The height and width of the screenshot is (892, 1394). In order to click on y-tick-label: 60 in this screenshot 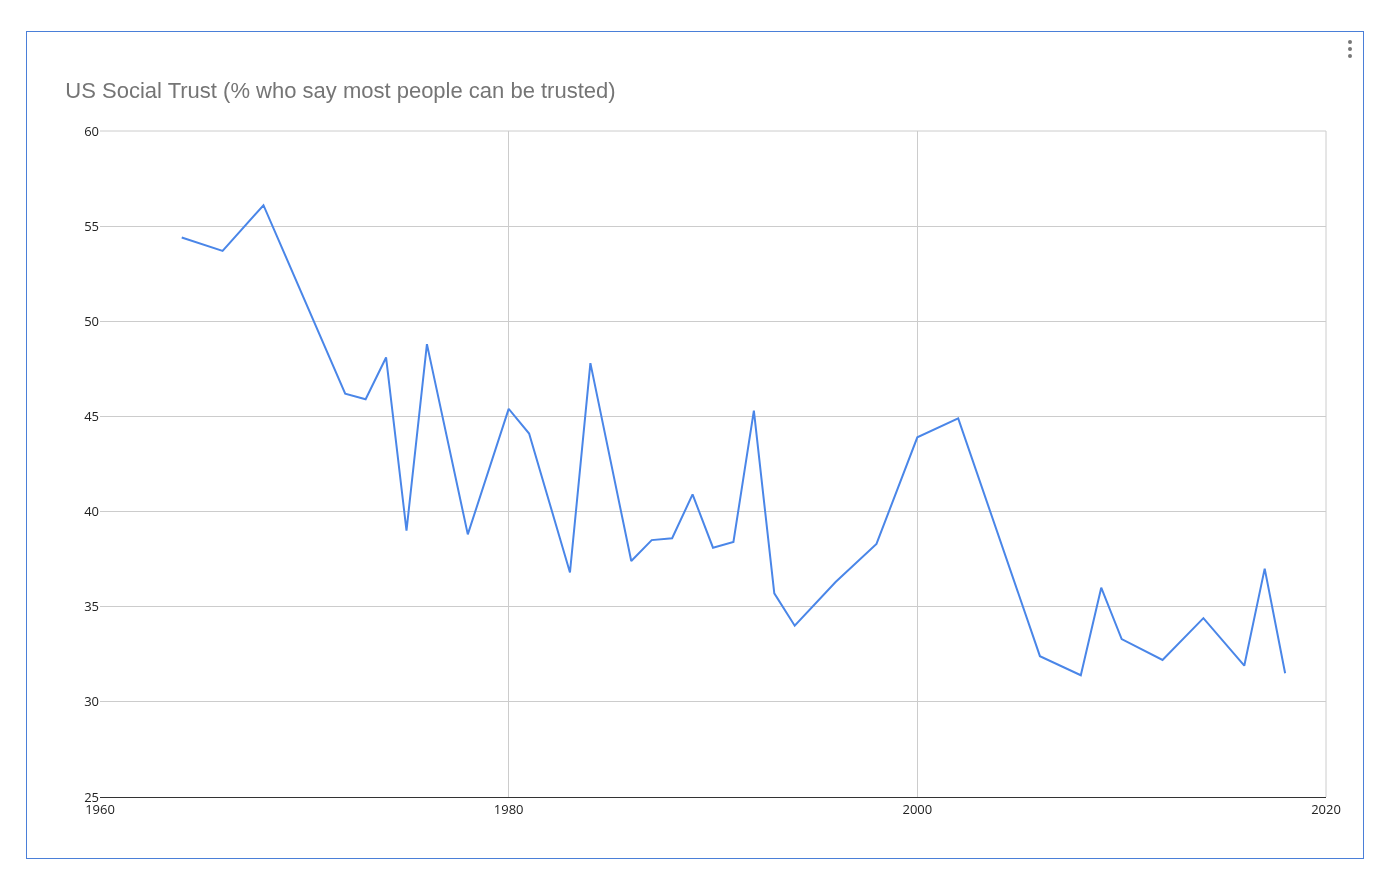, I will do `click(91, 130)`.